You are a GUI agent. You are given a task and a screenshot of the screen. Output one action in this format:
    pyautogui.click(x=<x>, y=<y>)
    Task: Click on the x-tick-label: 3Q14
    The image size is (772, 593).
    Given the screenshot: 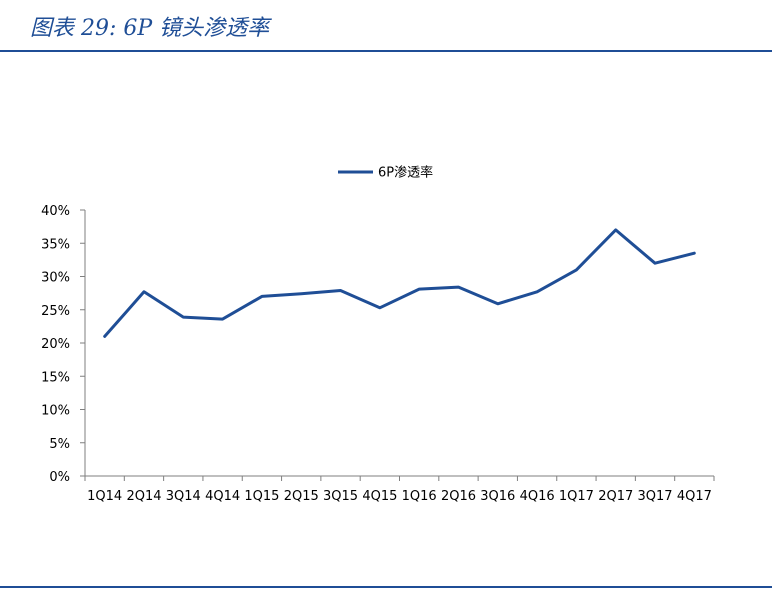 What is the action you would take?
    pyautogui.click(x=183, y=496)
    